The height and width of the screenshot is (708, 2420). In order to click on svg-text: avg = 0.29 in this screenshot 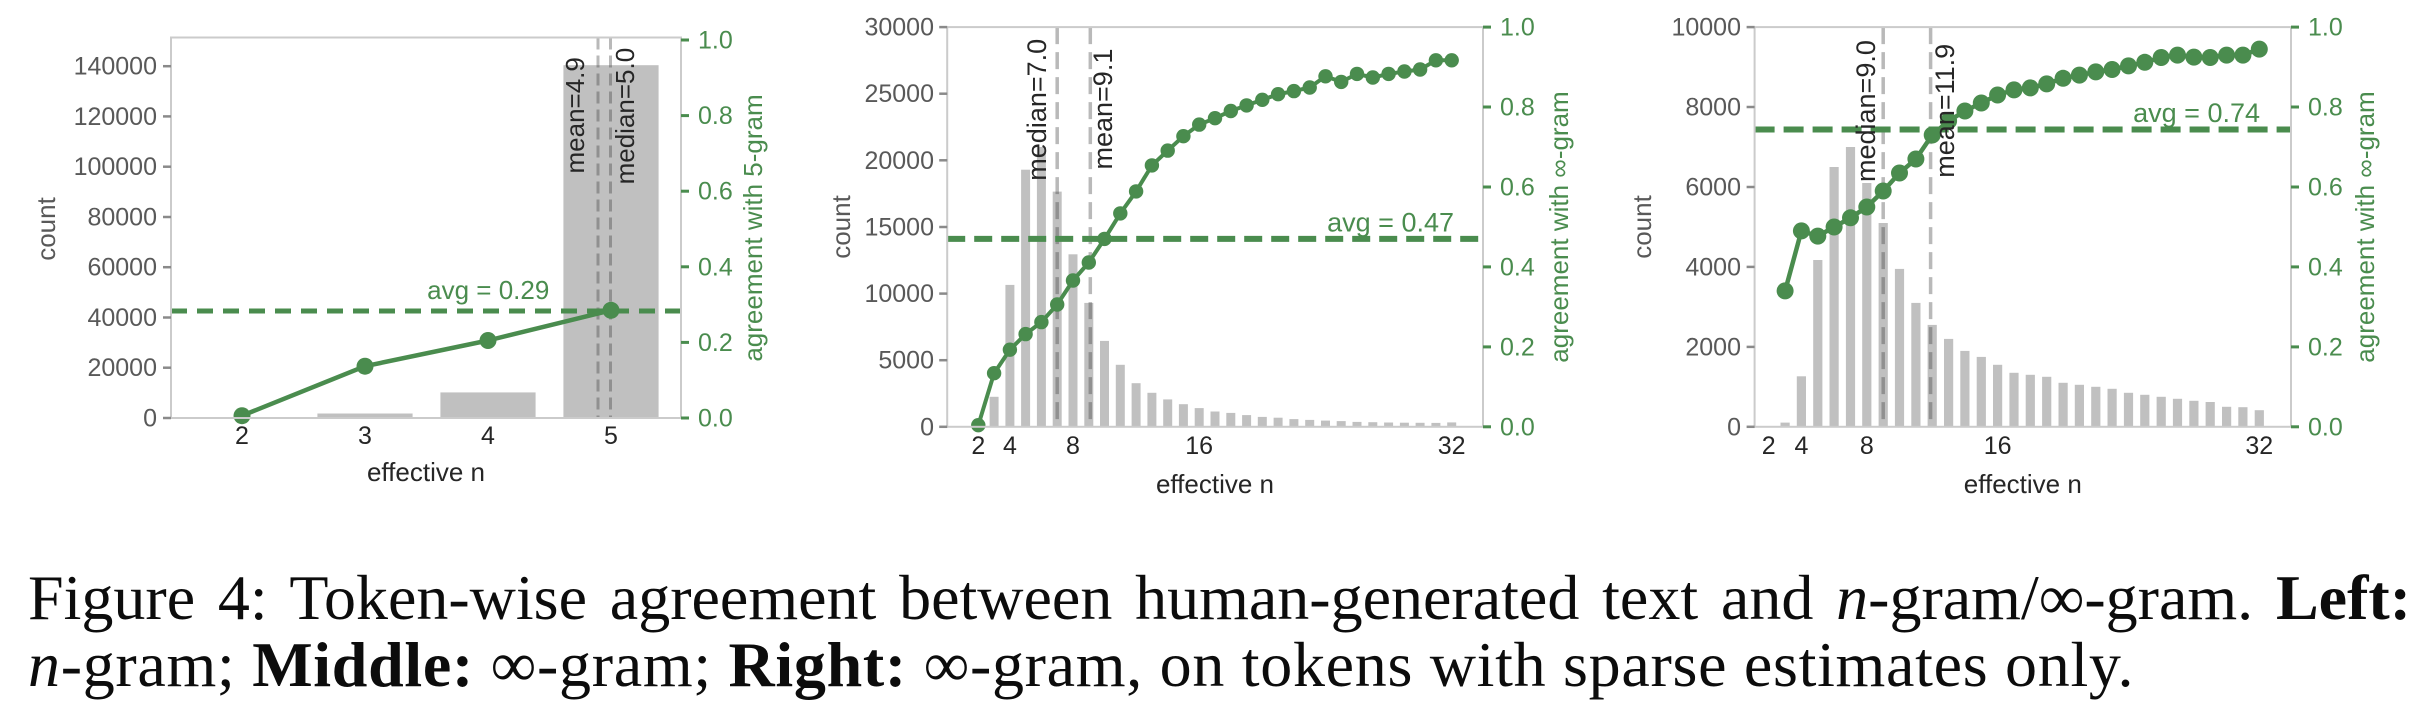, I will do `click(488, 290)`.